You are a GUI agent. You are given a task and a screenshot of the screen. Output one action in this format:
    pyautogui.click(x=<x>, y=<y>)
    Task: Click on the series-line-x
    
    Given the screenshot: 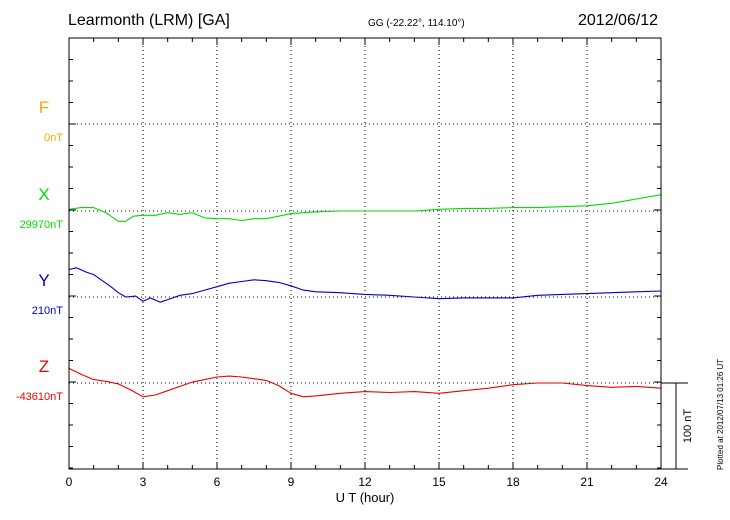 What is the action you would take?
    pyautogui.click(x=365, y=208)
    